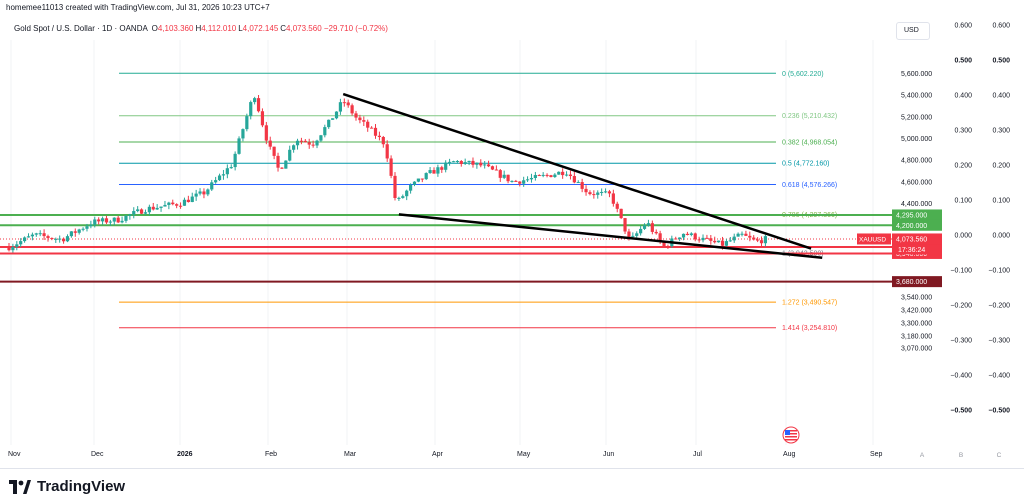  I want to click on price-axis-label: 3,180.000, so click(916, 336).